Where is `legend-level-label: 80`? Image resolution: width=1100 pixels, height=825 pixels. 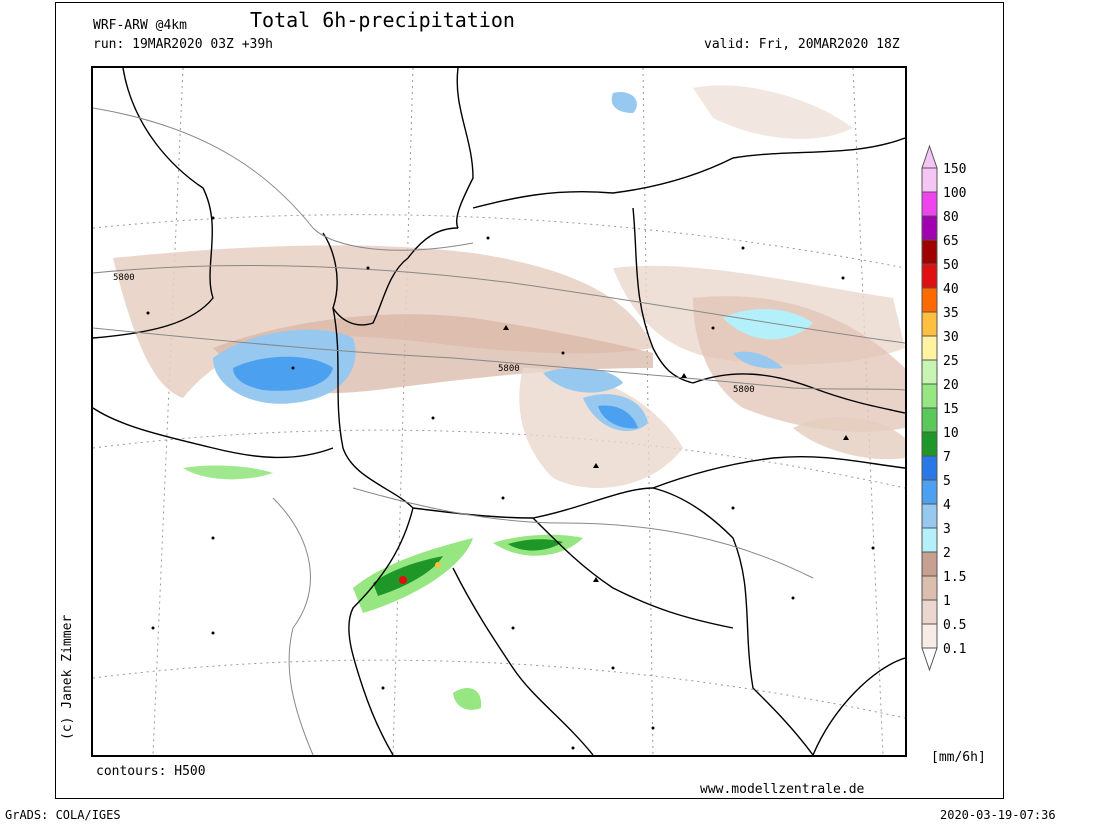 legend-level-label: 80 is located at coordinates (951, 217).